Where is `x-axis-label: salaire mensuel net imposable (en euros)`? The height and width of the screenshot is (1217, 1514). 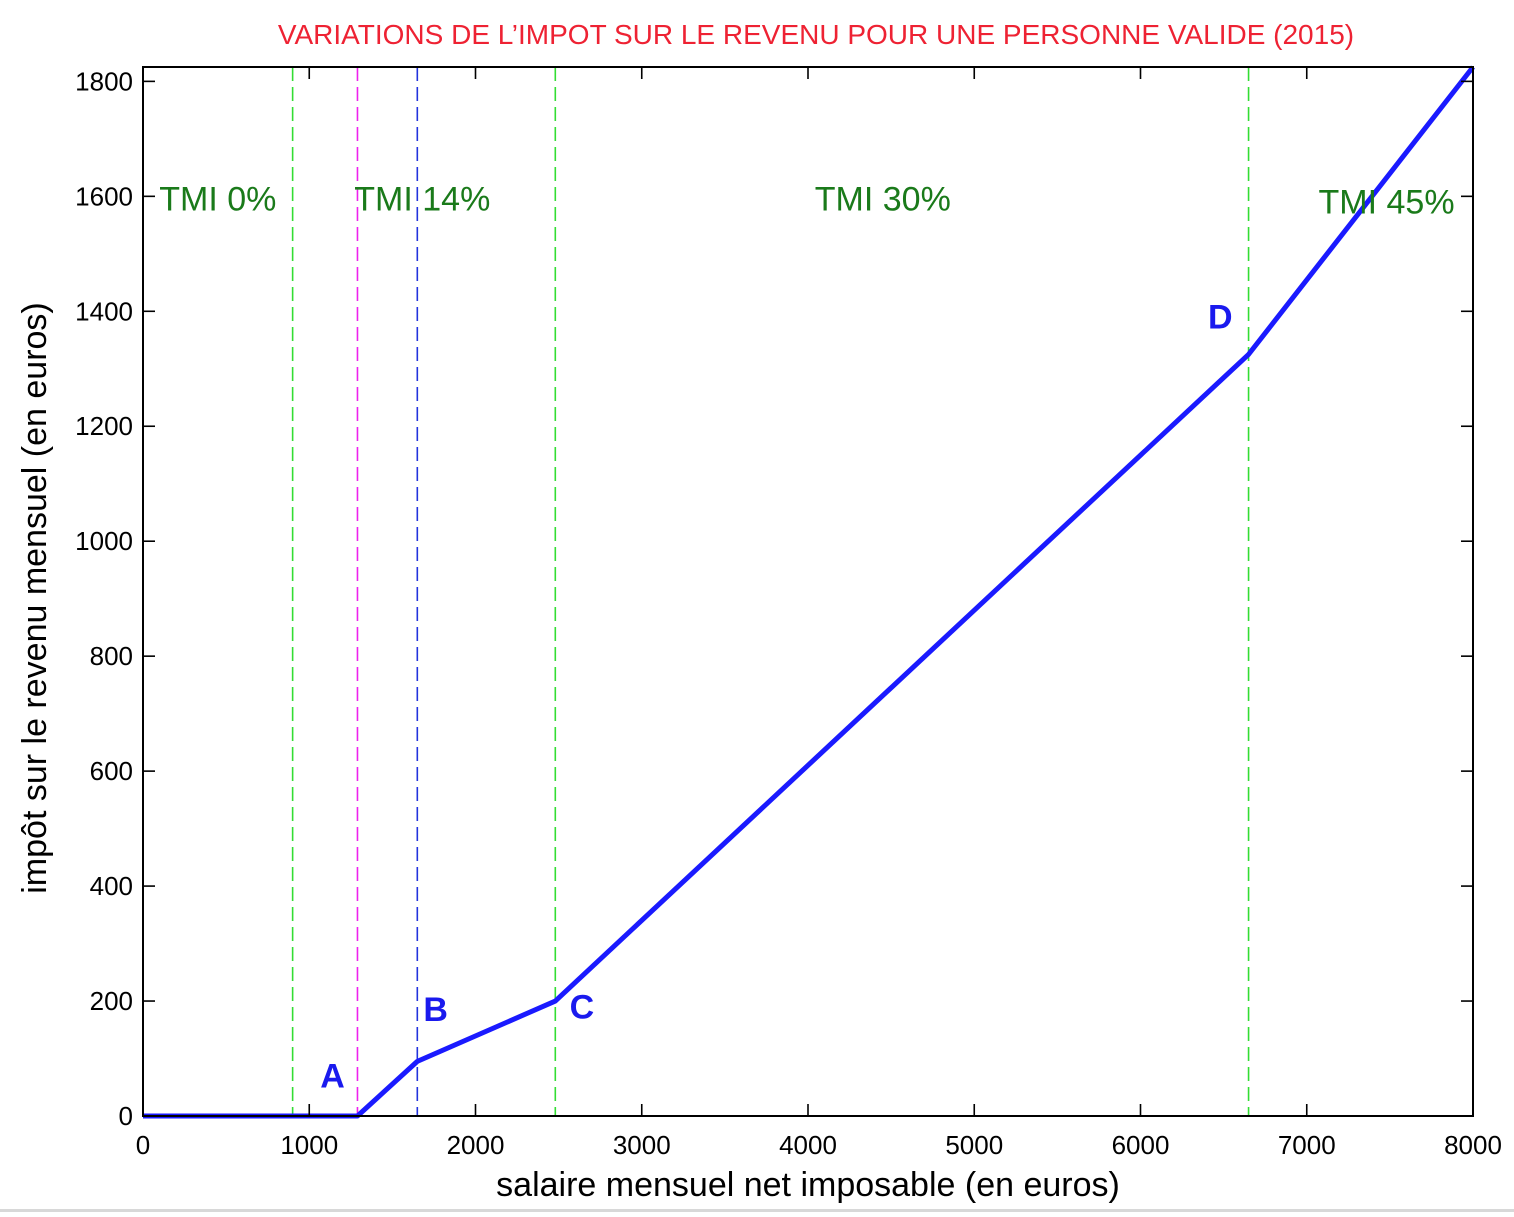
x-axis-label: salaire mensuel net imposable (en euros) is located at coordinates (808, 1185).